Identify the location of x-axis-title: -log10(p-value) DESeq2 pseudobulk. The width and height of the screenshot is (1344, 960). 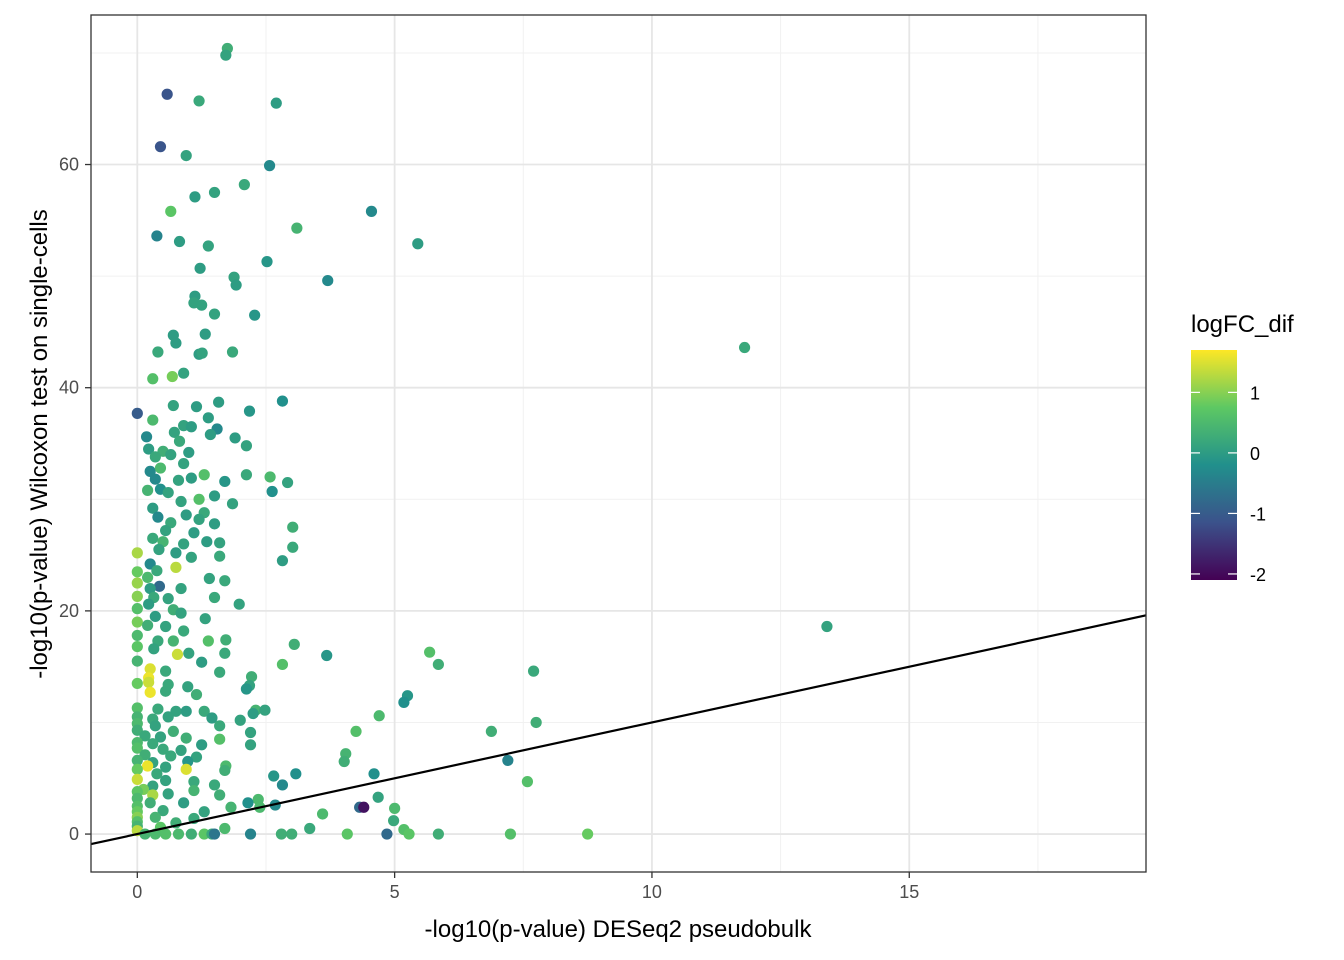
(619, 929).